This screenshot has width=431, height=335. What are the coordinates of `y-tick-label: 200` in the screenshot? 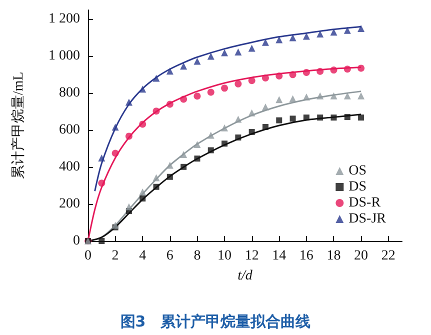 It's located at (69, 204).